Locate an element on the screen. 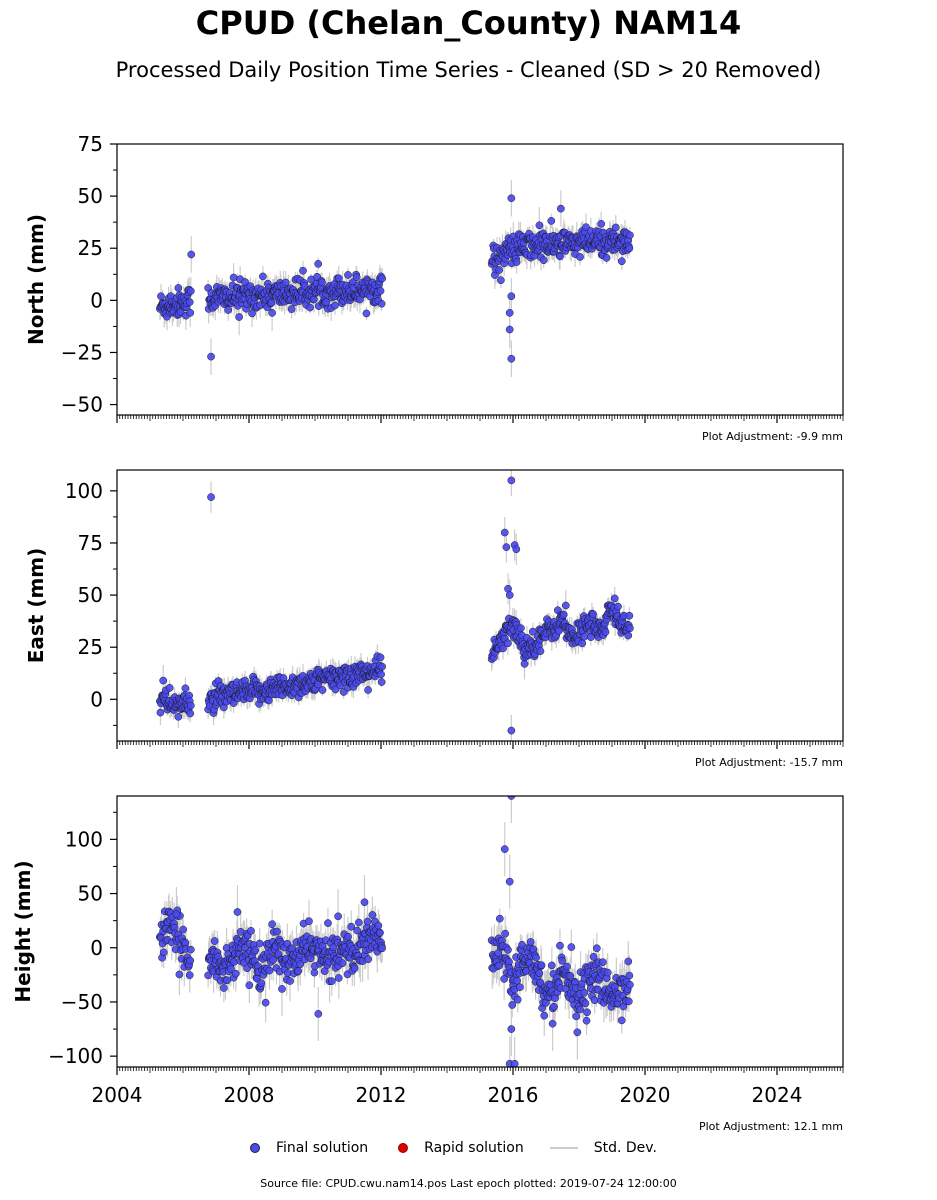  y-tick-label: −50 is located at coordinates (82, 1002).